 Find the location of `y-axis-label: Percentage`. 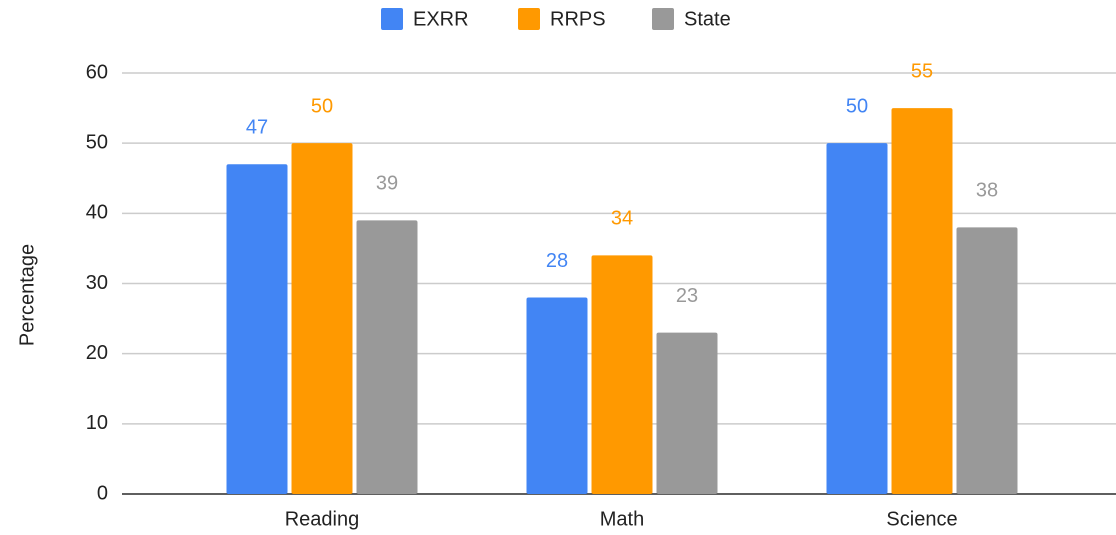

y-axis-label: Percentage is located at coordinates (27, 295).